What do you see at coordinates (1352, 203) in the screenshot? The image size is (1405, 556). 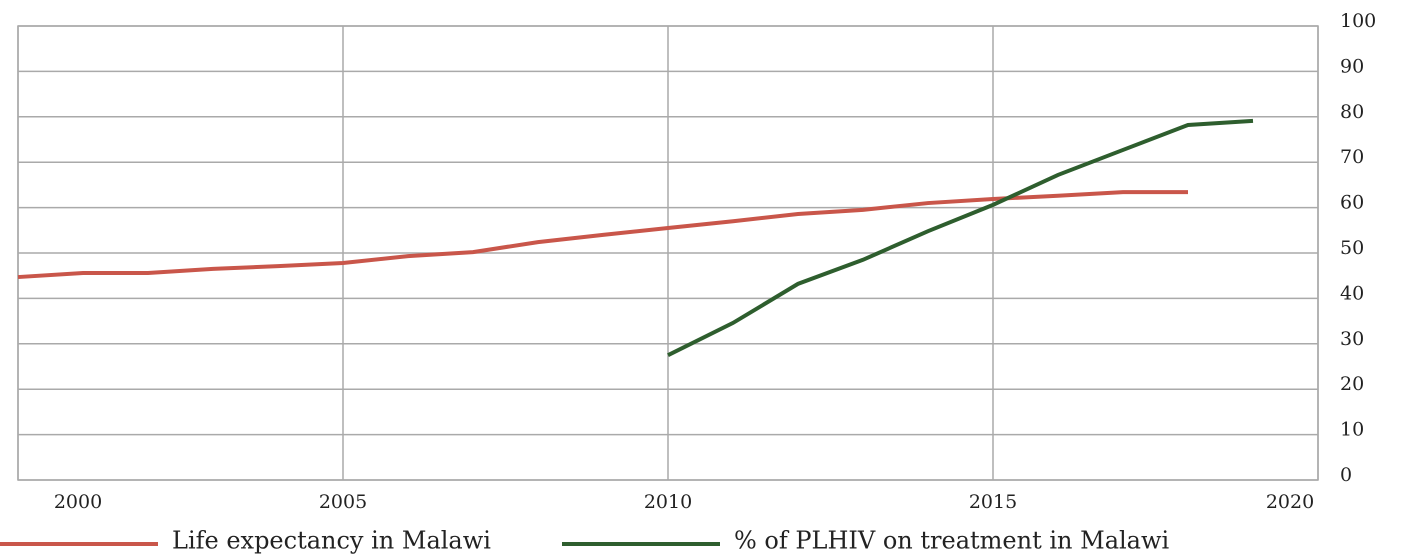 I see `y-tick-label: 60` at bounding box center [1352, 203].